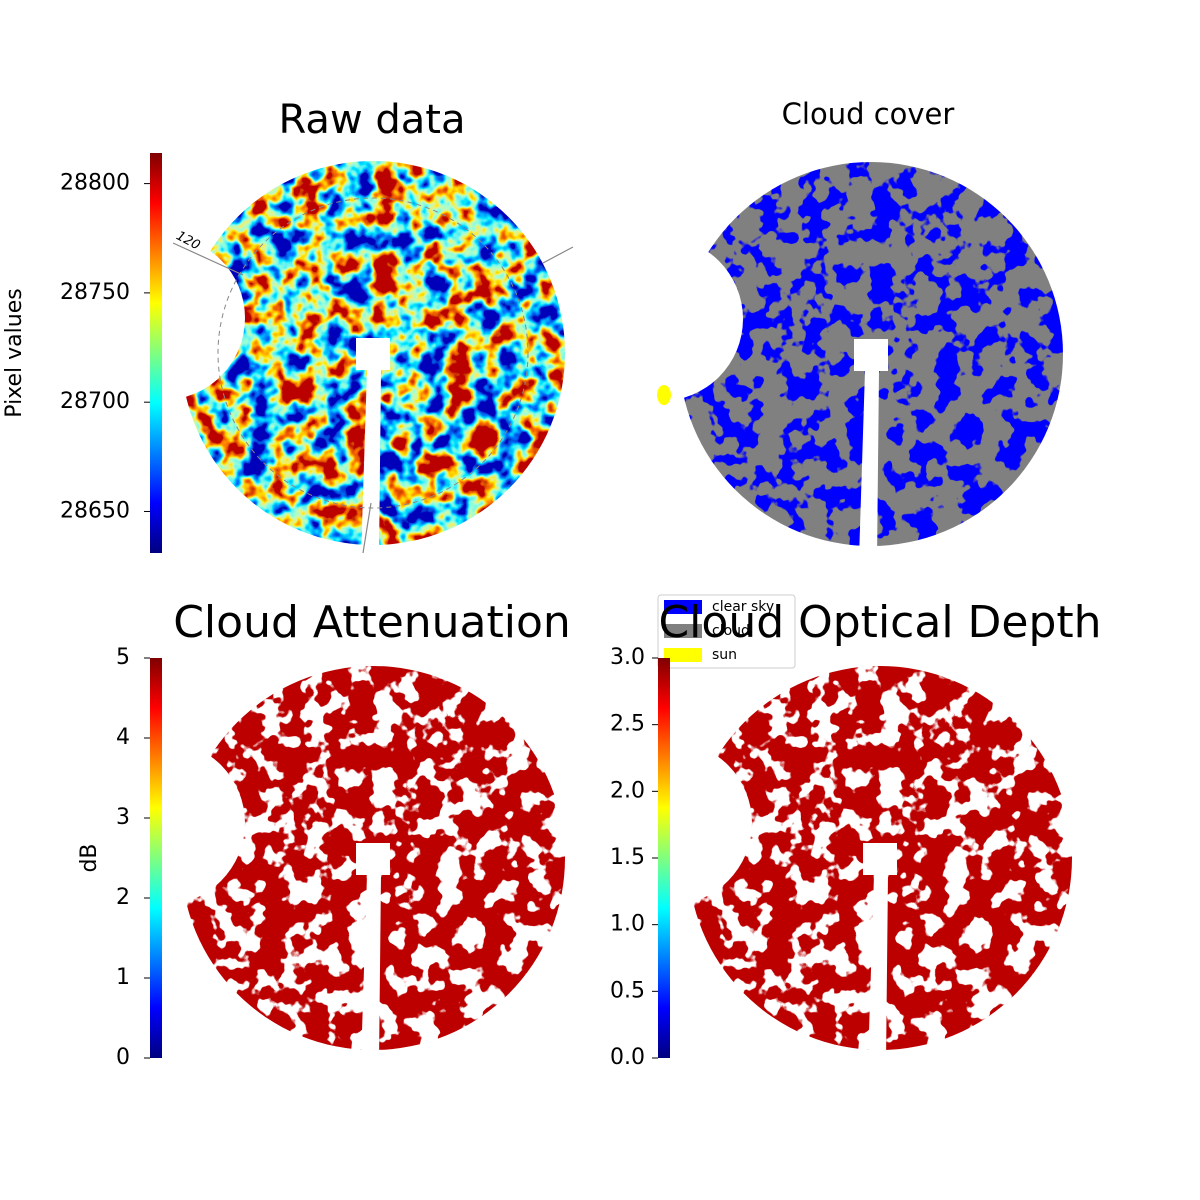 Image resolution: width=1200 pixels, height=1200 pixels. What do you see at coordinates (123, 817) in the screenshot?
I see `colorbar-tick-label: 3` at bounding box center [123, 817].